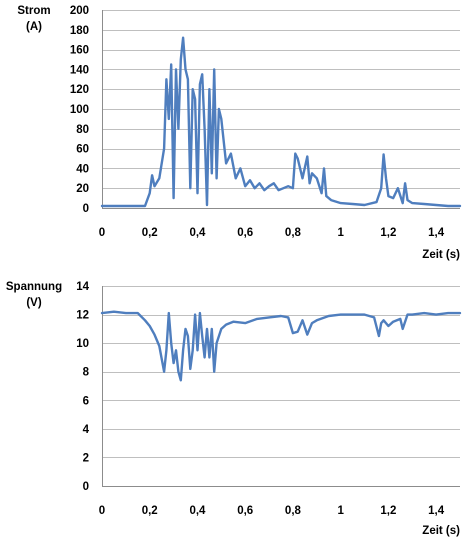  I want to click on y-tick-label: 40, so click(82, 169).